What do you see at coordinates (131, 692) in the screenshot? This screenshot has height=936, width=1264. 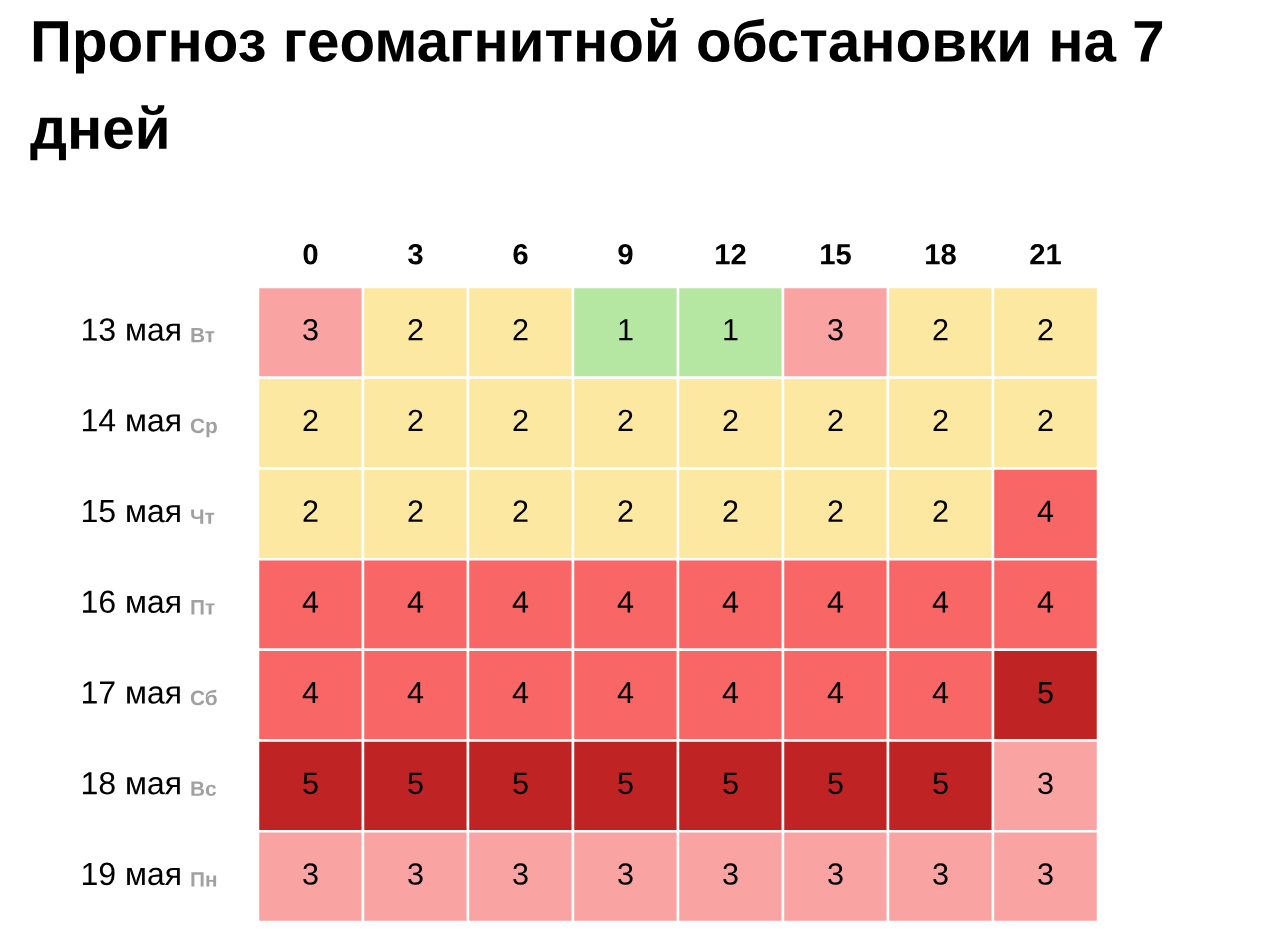 I see `y-tick-label: 17 мая` at bounding box center [131, 692].